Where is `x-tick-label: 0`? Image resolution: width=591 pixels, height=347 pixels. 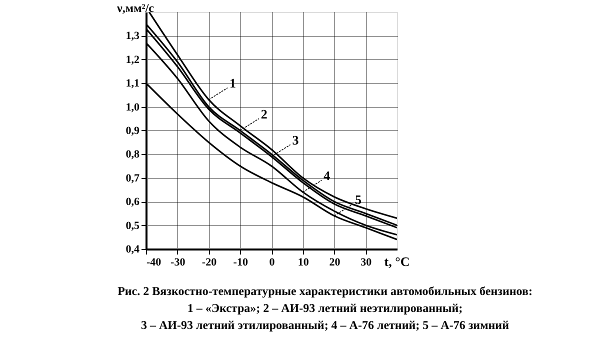
x-tick-label: 0 is located at coordinates (272, 262).